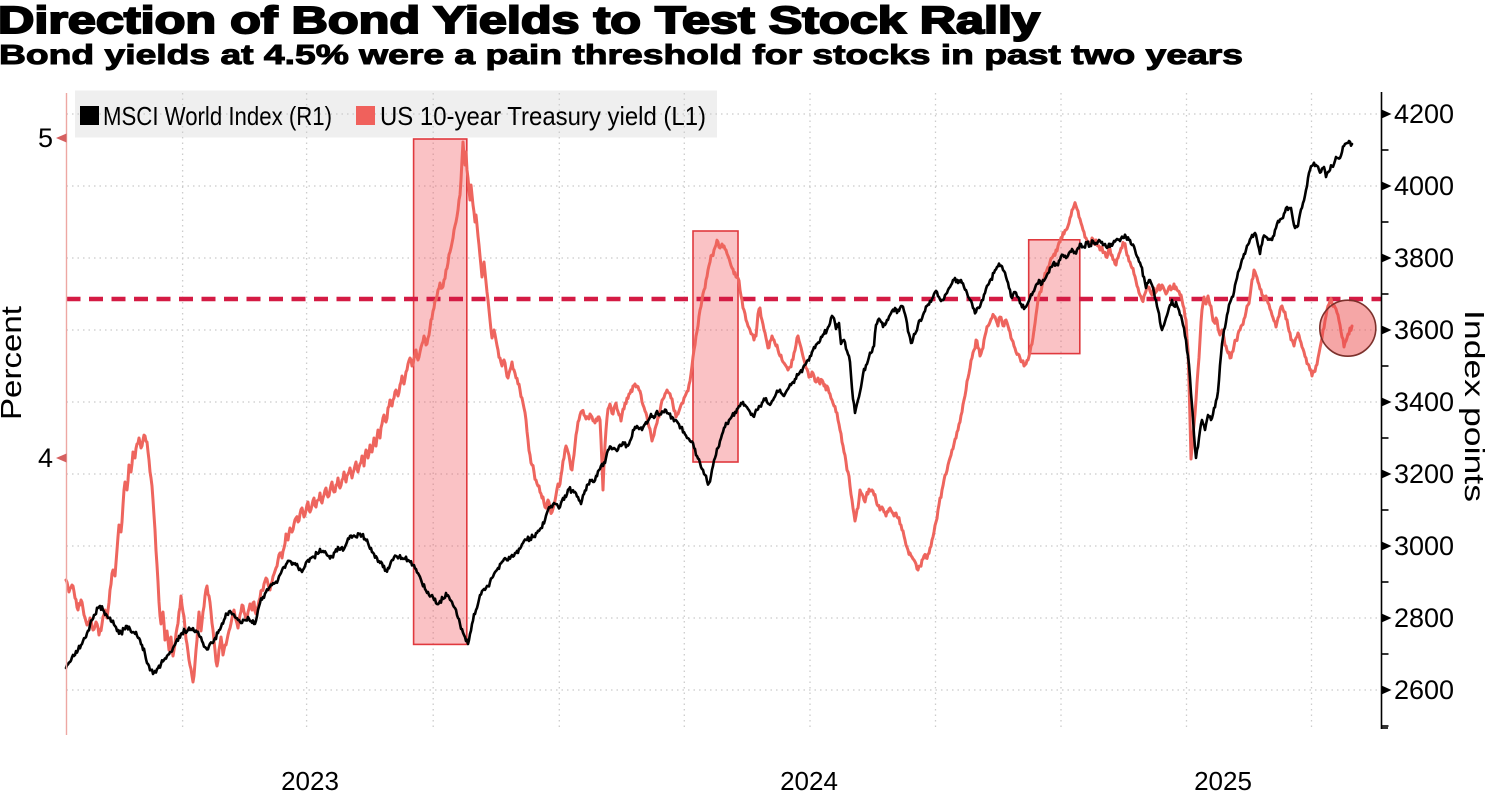 This screenshot has width=1491, height=798. What do you see at coordinates (1424, 186) in the screenshot?
I see `svg-text: 4000` at bounding box center [1424, 186].